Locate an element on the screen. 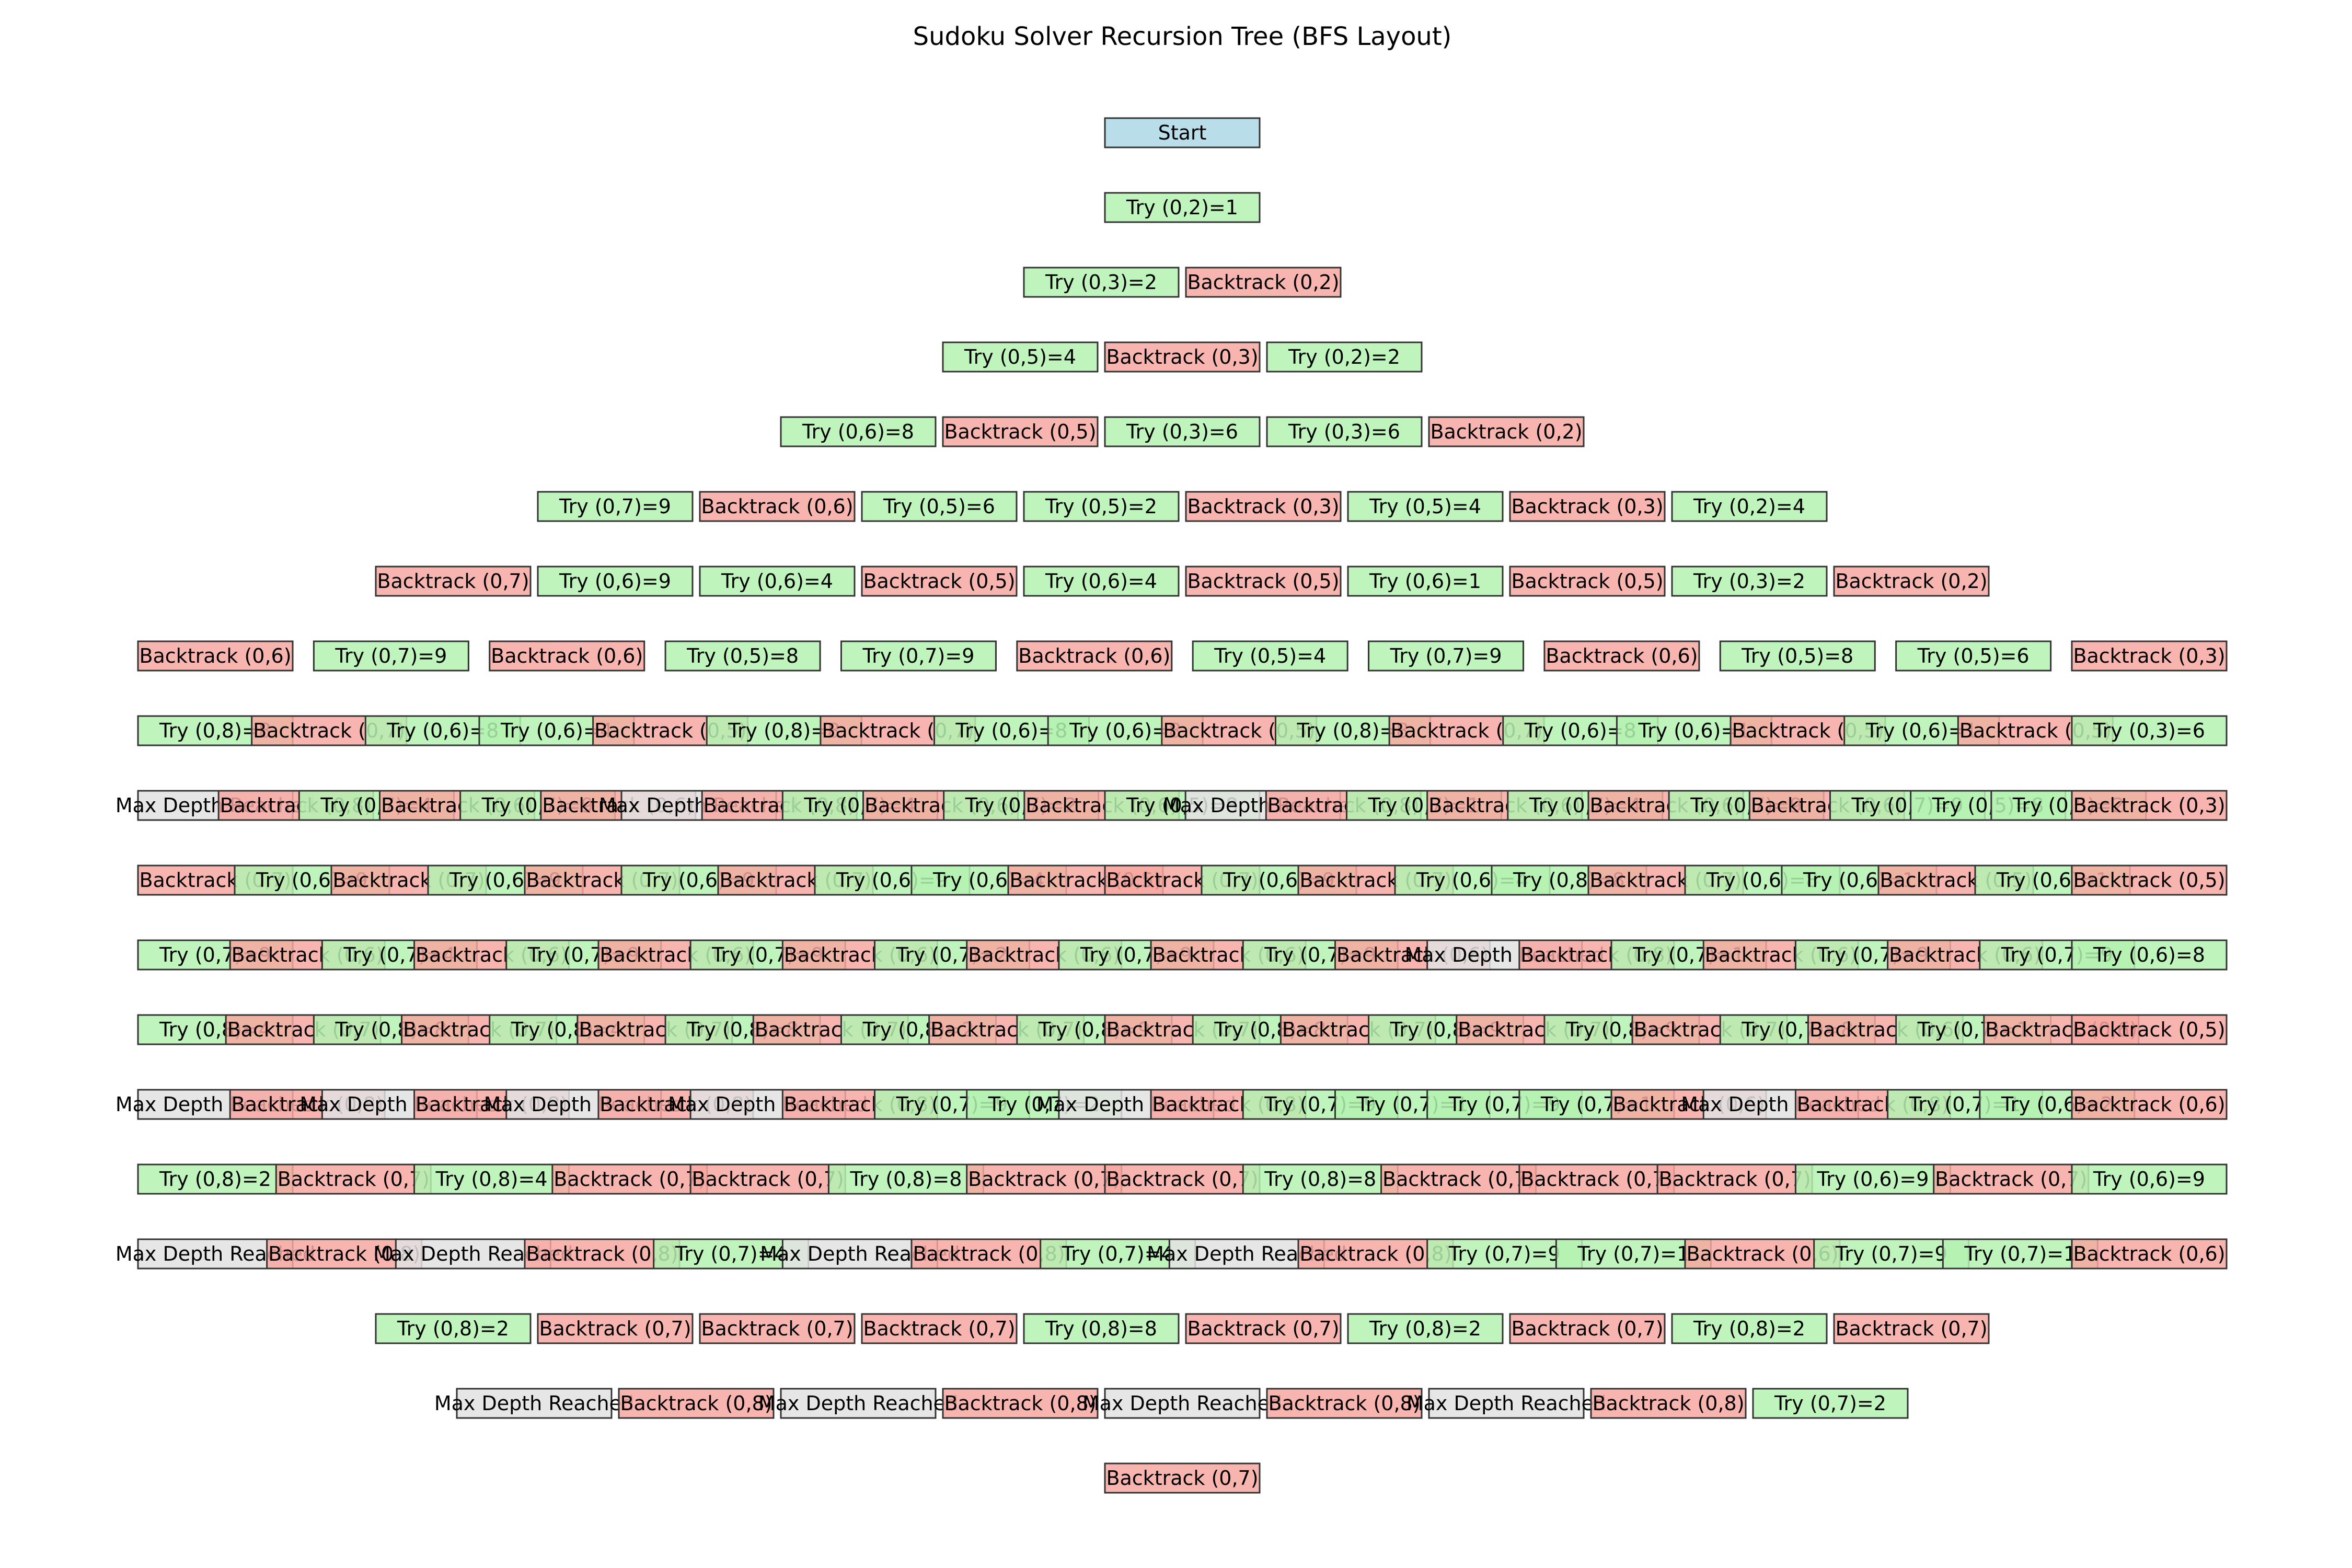 Image resolution: width=2352 pixels, height=1568 pixels. node-label: Try (0,8)=8 is located at coordinates (1320, 1179).